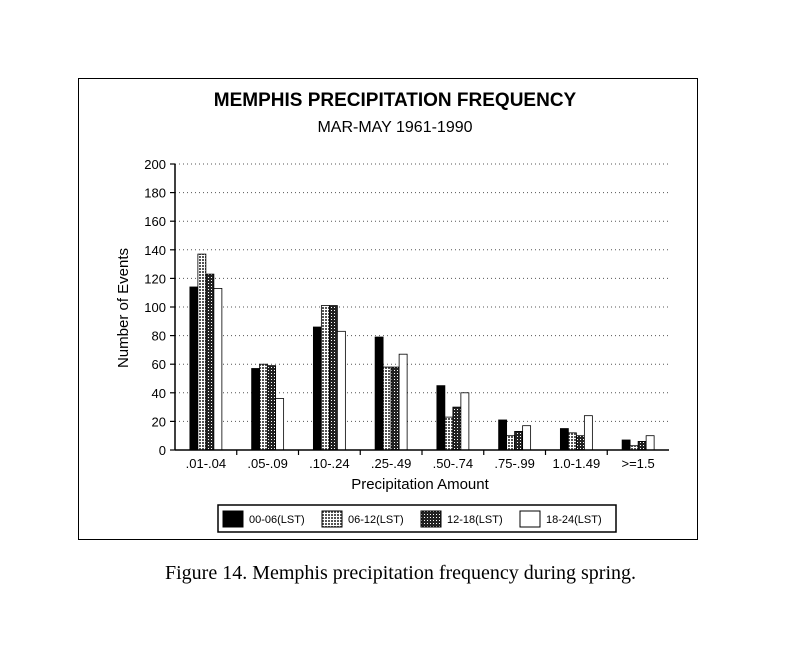  Describe the element at coordinates (162, 450) in the screenshot. I see `y-tick-label: 0` at that location.